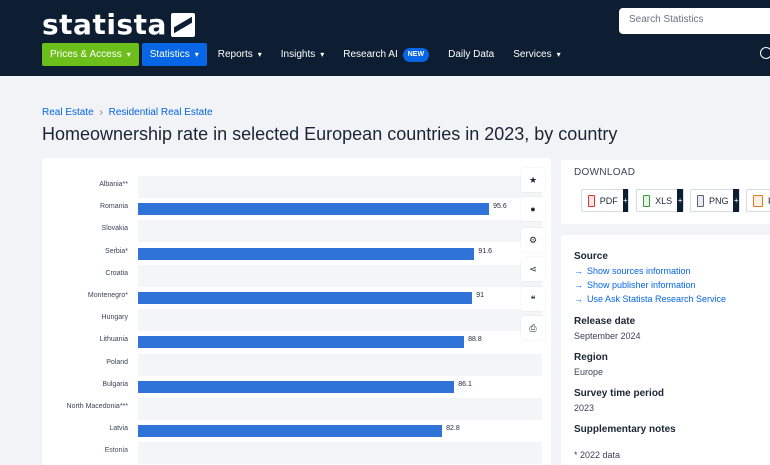  I want to click on chart-row: Romania 95.6, so click(292, 209).